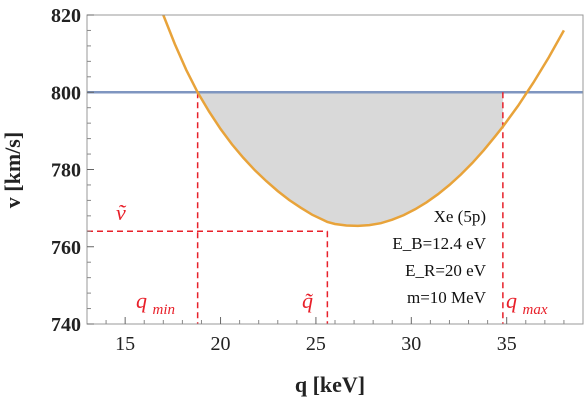  Describe the element at coordinates (164, 310) in the screenshot. I see `q-min-subscript: min` at that location.